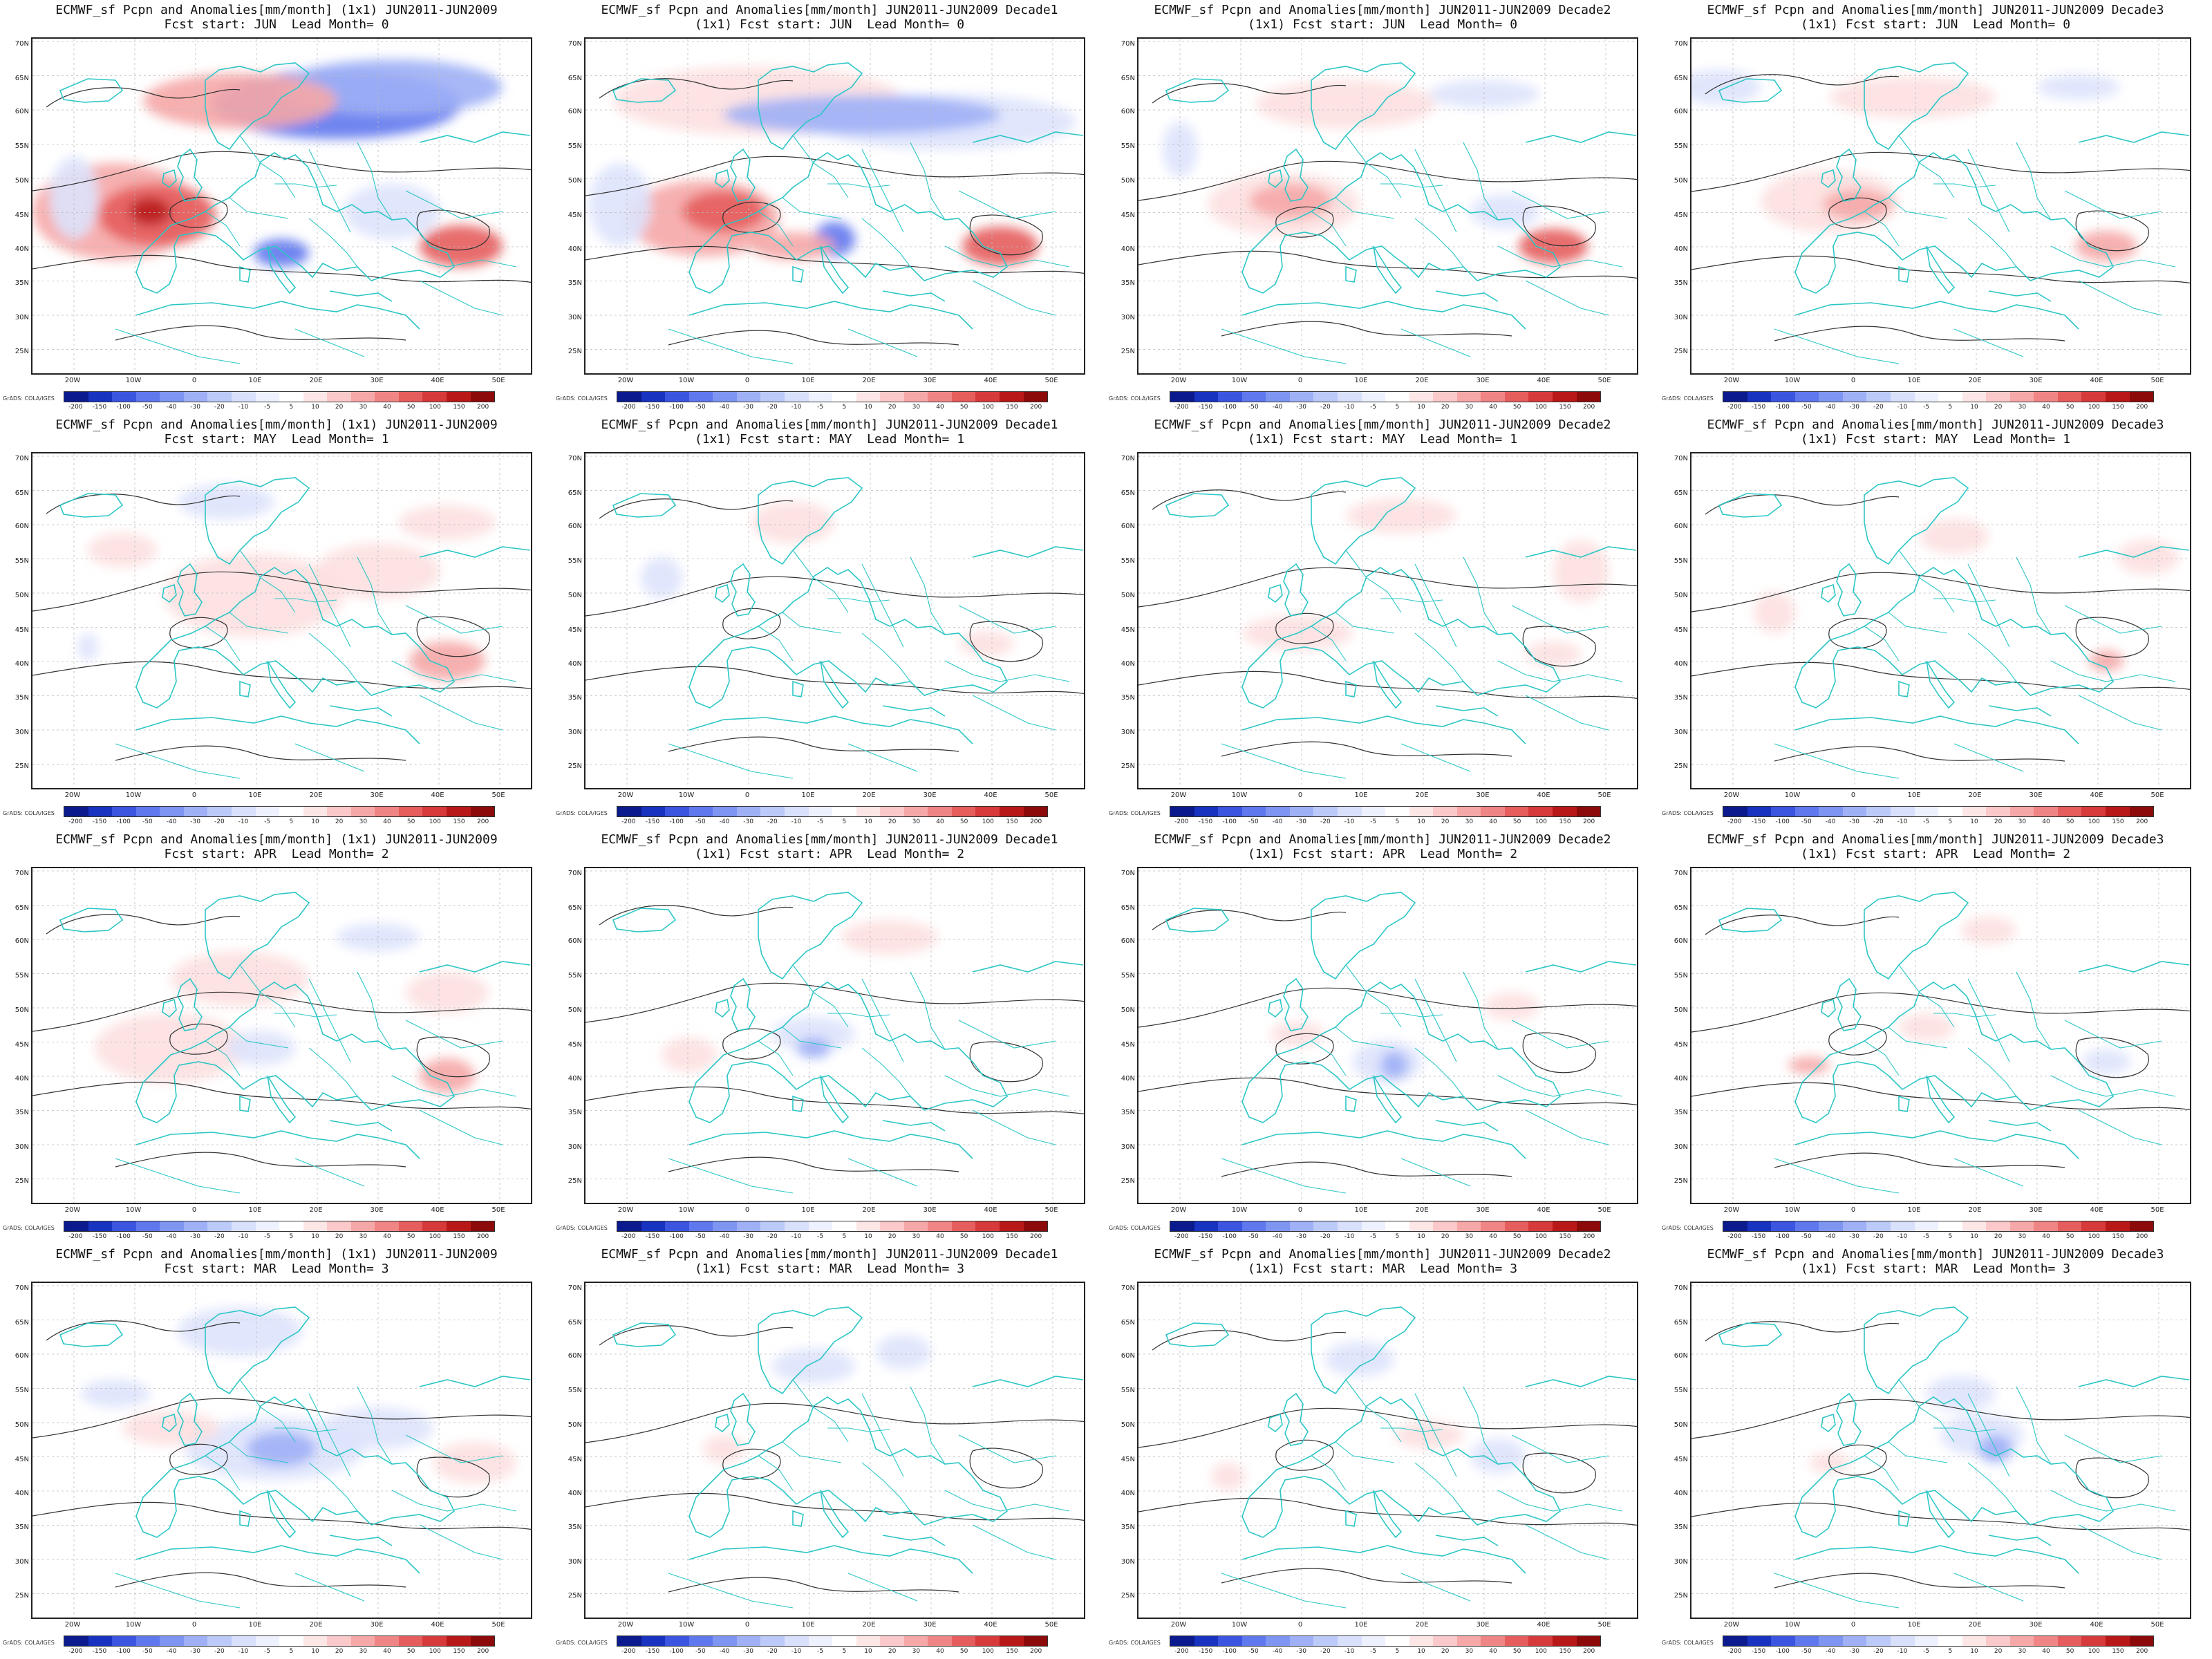 Image resolution: width=2212 pixels, height=1659 pixels. What do you see at coordinates (459, 1236) in the screenshot?
I see `colorbar-tick-label: 150` at bounding box center [459, 1236].